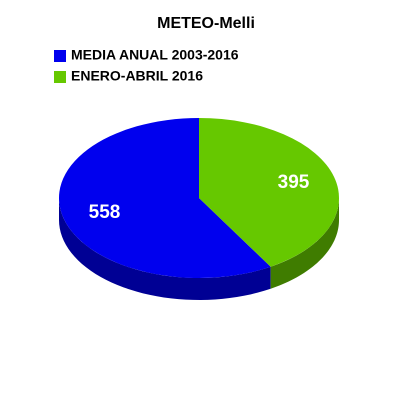 The width and height of the screenshot is (413, 408). What do you see at coordinates (137, 76) in the screenshot?
I see `legend-label: ENERO-ABRIL 2016` at bounding box center [137, 76].